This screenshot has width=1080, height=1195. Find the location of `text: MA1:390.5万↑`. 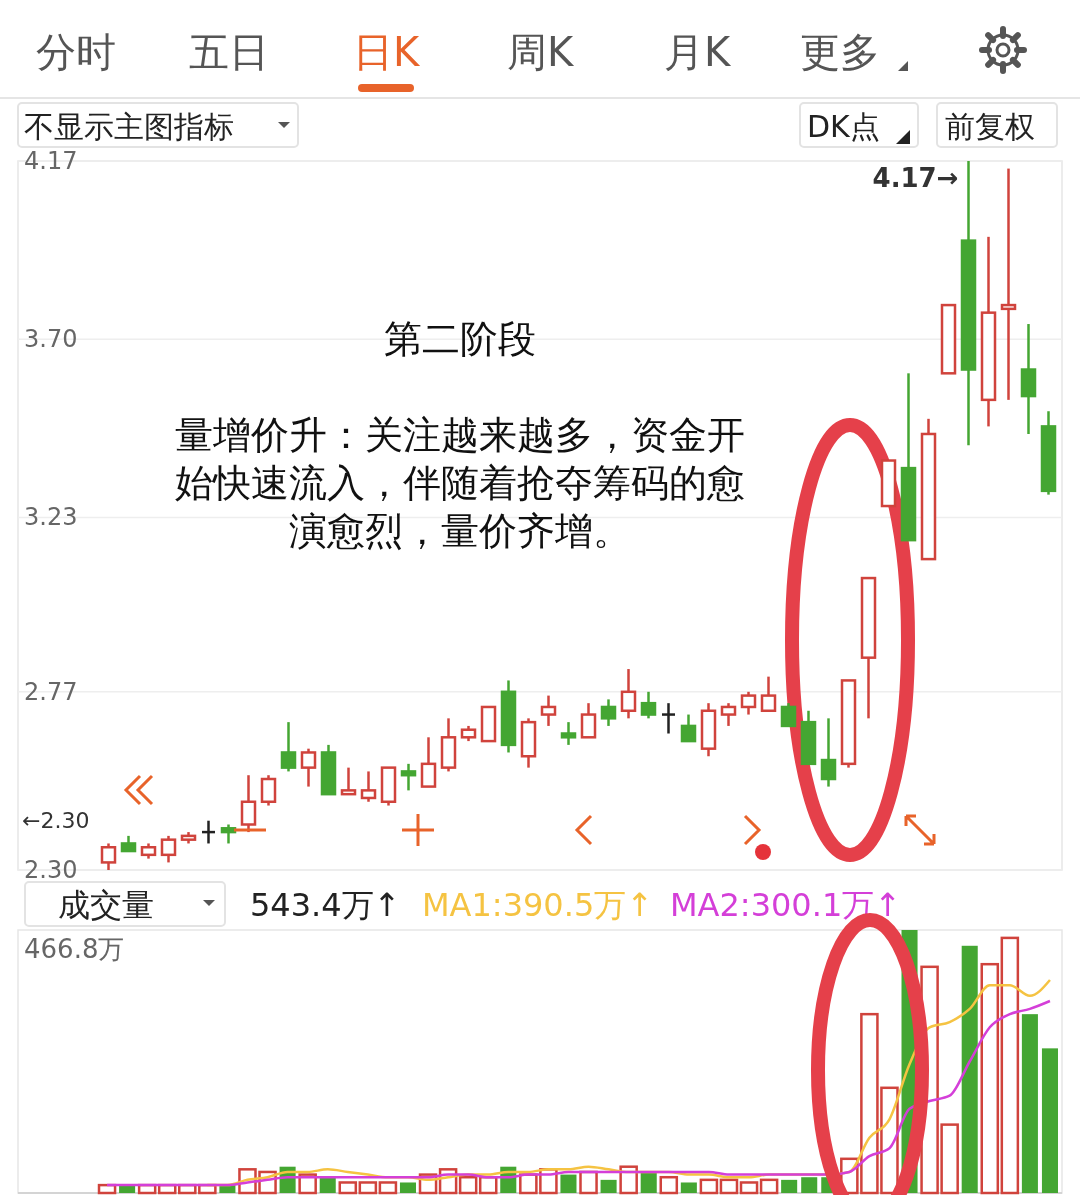

text: MA1:390.5万↑ is located at coordinates (538, 905).